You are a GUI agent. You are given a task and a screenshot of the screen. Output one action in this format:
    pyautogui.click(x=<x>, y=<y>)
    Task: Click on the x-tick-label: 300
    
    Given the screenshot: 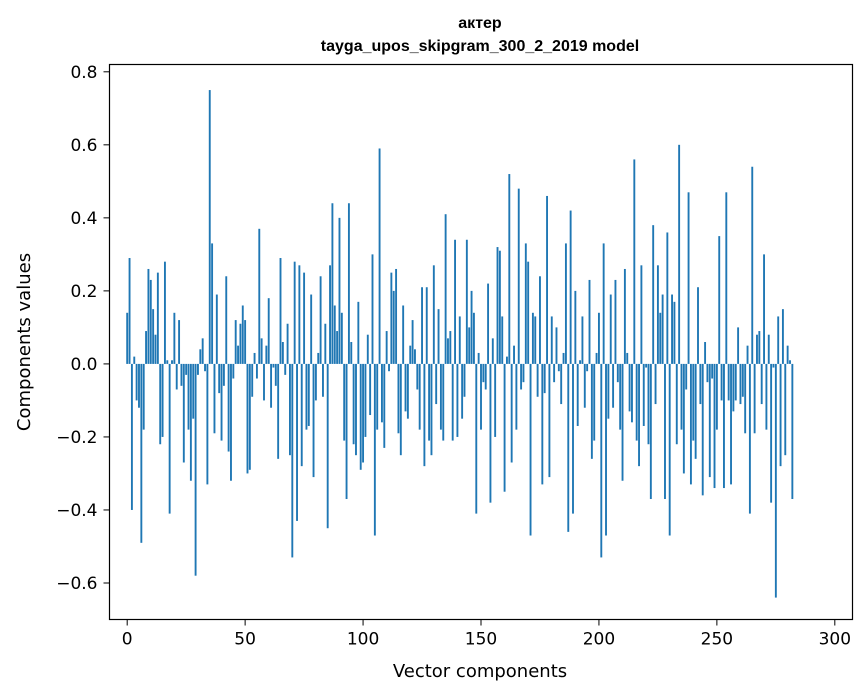 What is the action you would take?
    pyautogui.click(x=835, y=640)
    